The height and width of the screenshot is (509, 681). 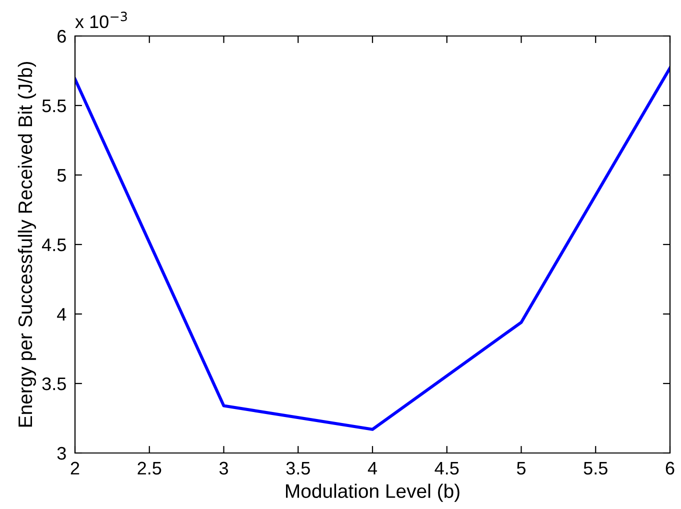 What do you see at coordinates (521, 468) in the screenshot?
I see `x-tick-label: 5` at bounding box center [521, 468].